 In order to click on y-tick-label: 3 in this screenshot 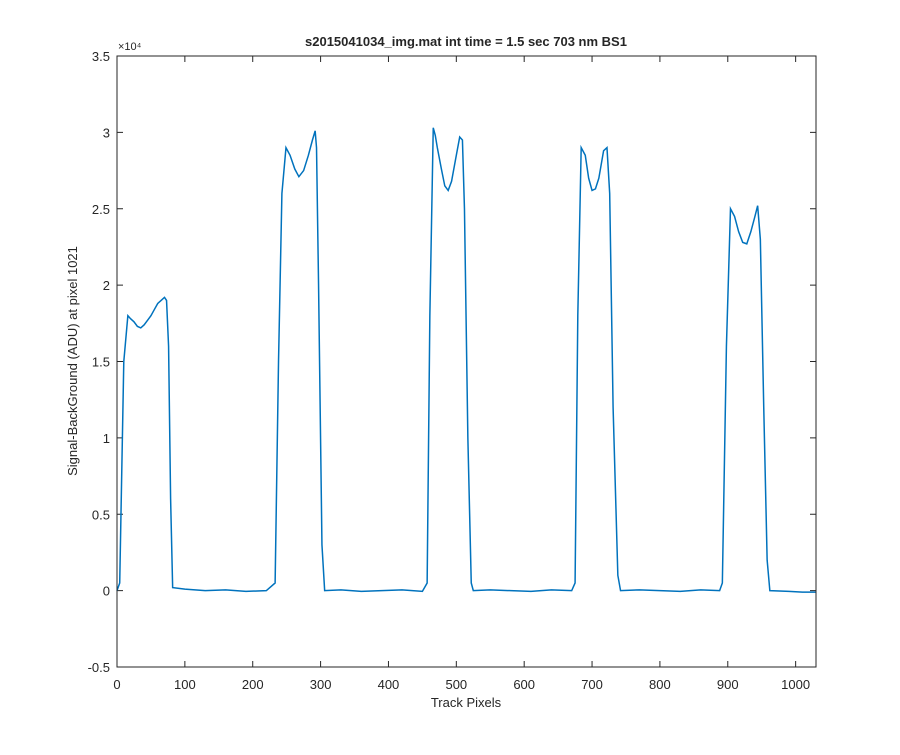, I will do `click(106, 132)`.